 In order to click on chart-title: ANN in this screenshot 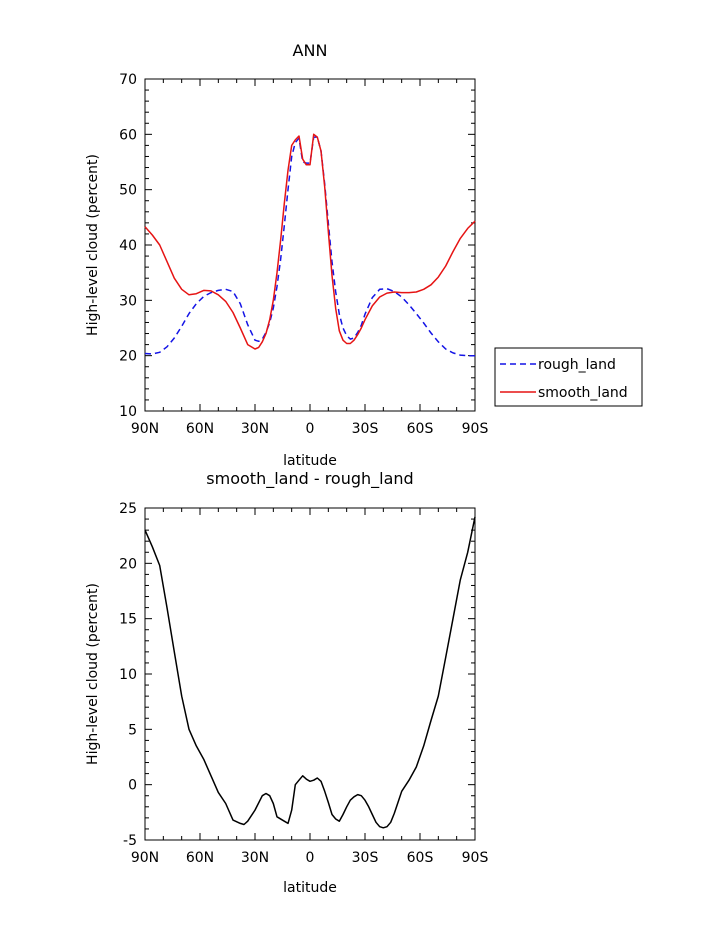, I will do `click(310, 50)`.